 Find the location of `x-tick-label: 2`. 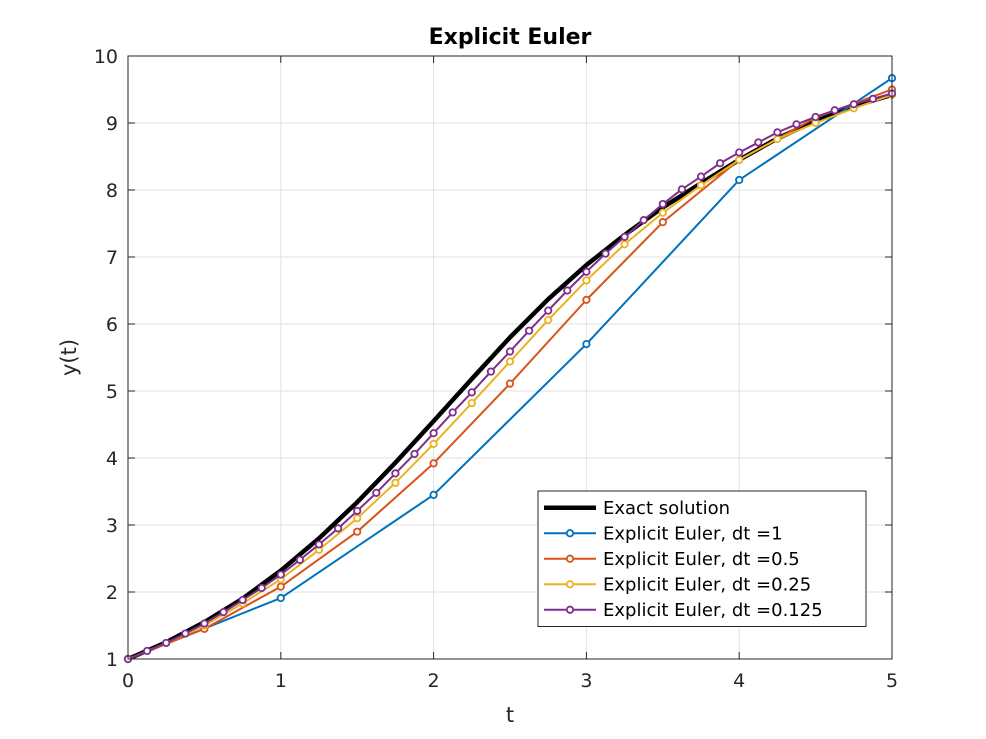

x-tick-label: 2 is located at coordinates (434, 681).